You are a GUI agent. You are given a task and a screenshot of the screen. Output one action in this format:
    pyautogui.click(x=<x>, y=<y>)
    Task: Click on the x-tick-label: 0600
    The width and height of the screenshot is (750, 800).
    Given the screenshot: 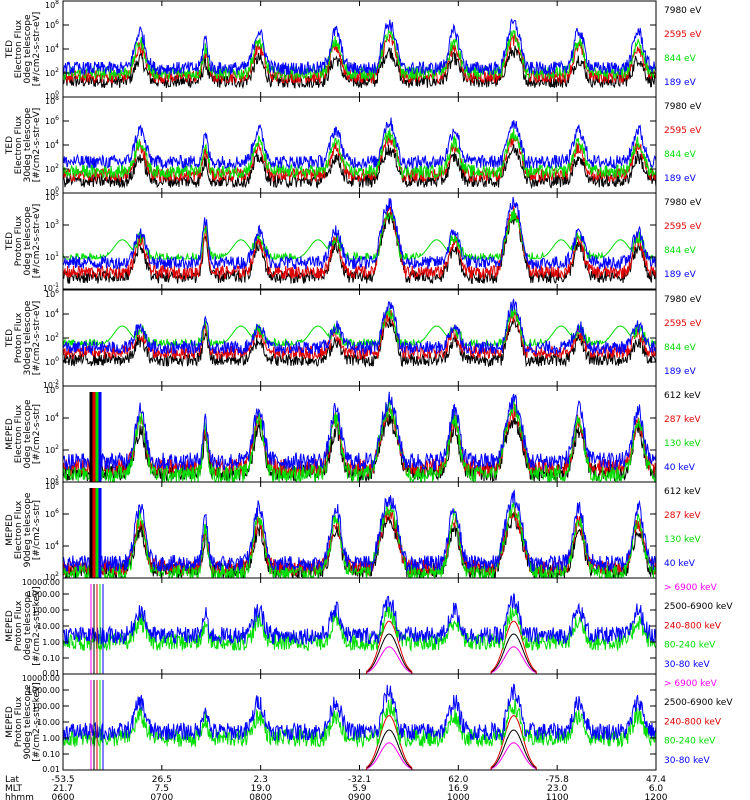 What is the action you would take?
    pyautogui.click(x=63, y=796)
    